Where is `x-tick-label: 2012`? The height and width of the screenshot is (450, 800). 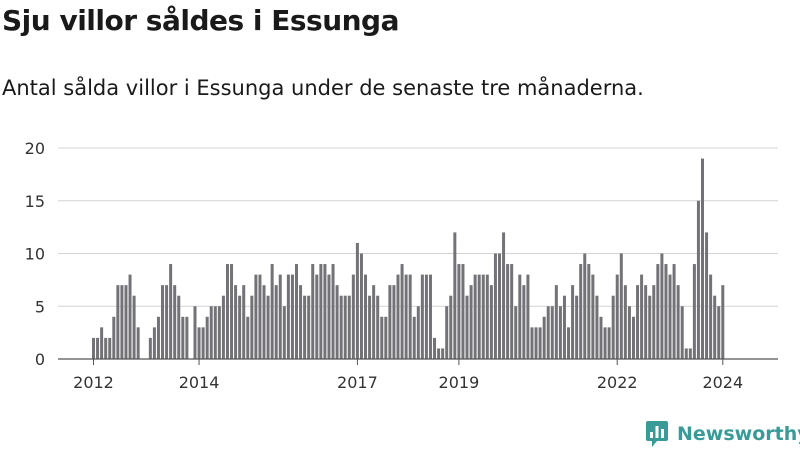 x-tick-label: 2012 is located at coordinates (93, 382).